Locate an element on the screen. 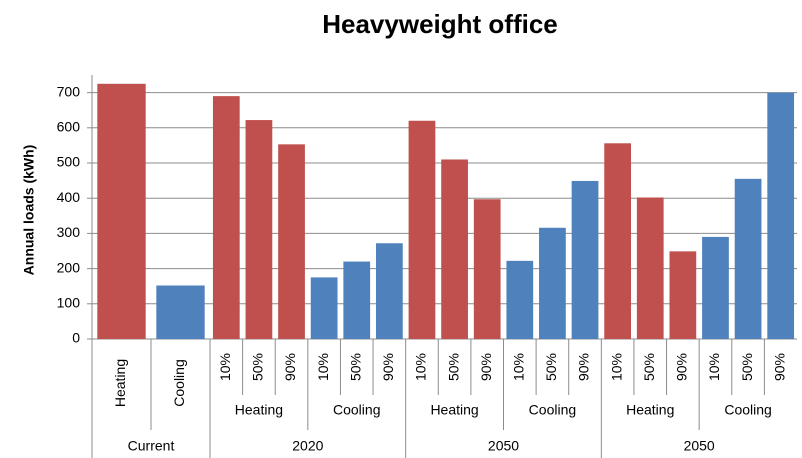 Image resolution: width=802 pixels, height=458 pixels. y-tick-label: 200 is located at coordinates (69, 267).